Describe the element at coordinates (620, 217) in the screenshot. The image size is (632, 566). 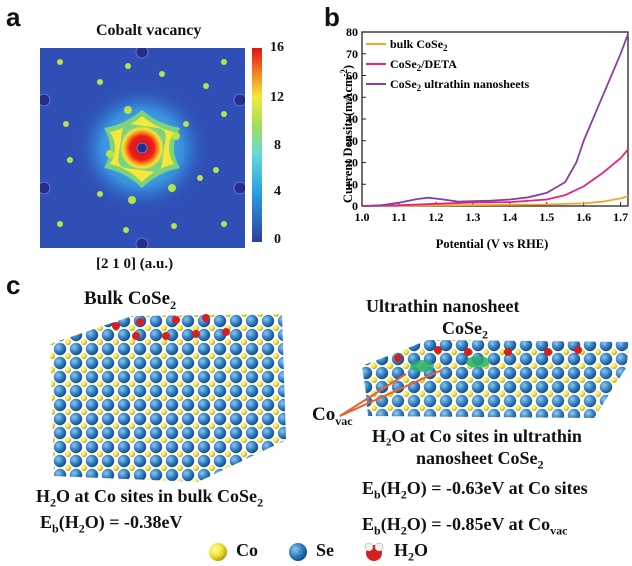
I see `x-tick-label: 1.7` at that location.